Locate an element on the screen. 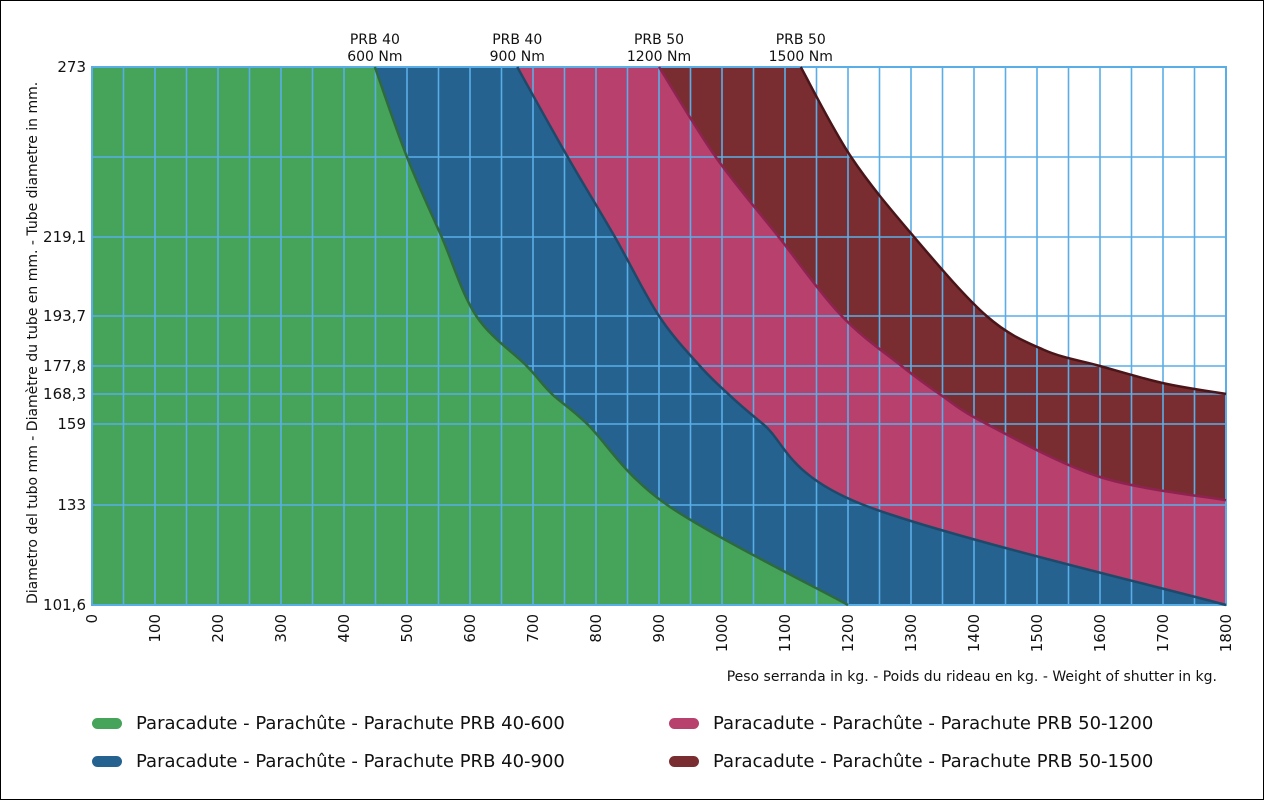  x-tick-label: 900 is located at coordinates (659, 628).